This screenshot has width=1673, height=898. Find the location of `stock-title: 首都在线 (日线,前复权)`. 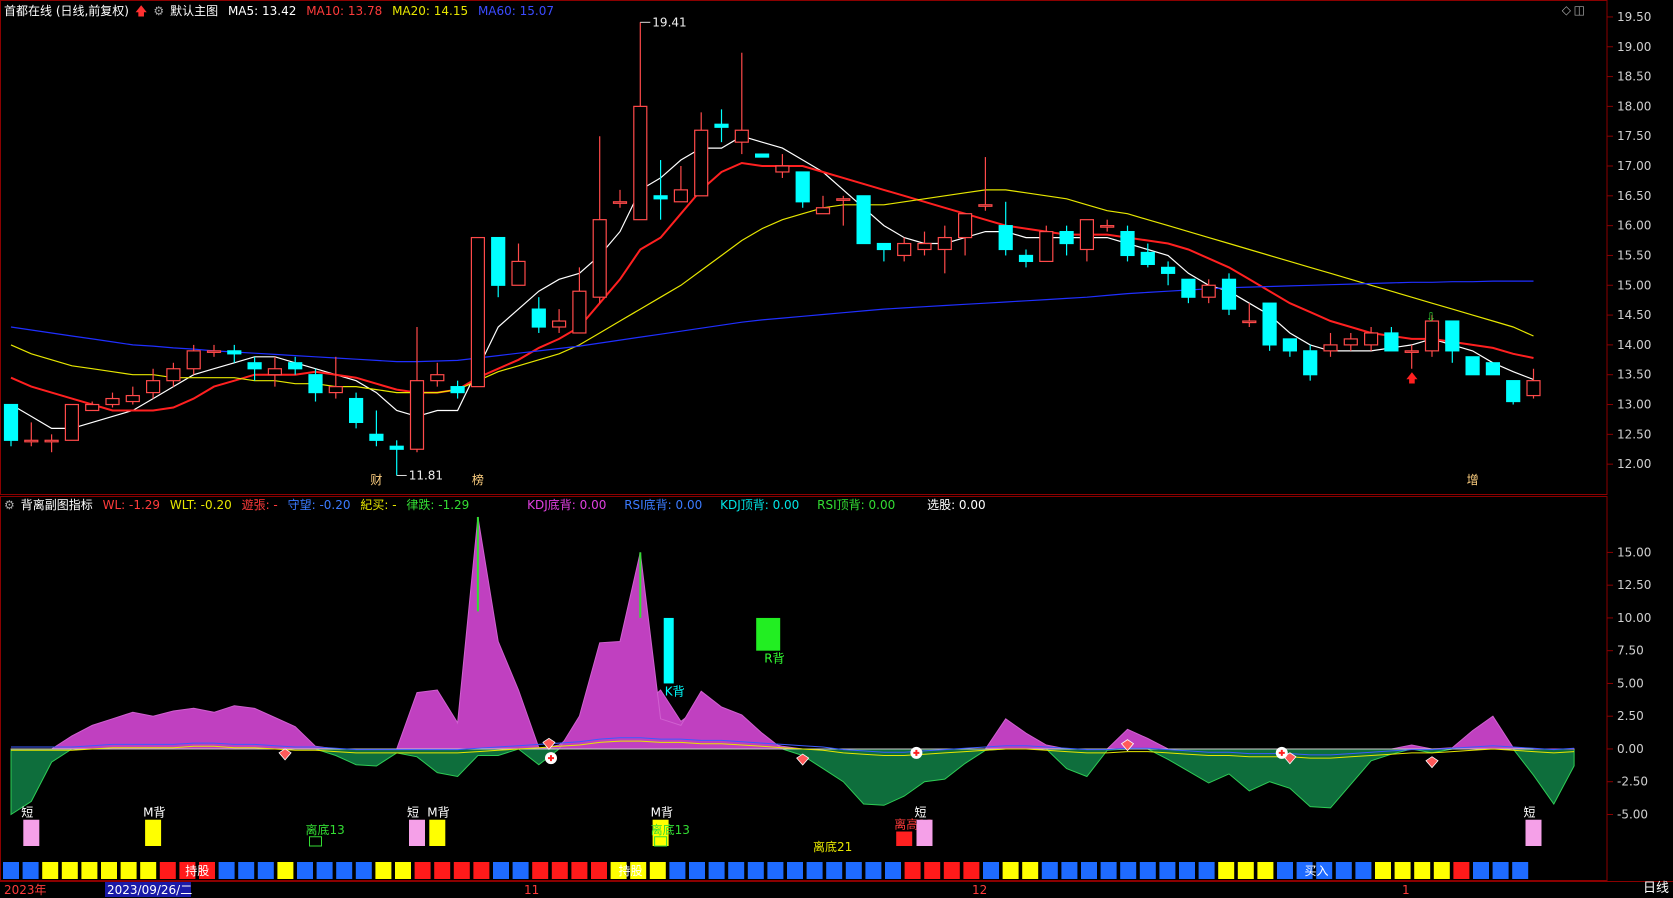

stock-title: 首都在线 (日线,前复权) is located at coordinates (66, 11).